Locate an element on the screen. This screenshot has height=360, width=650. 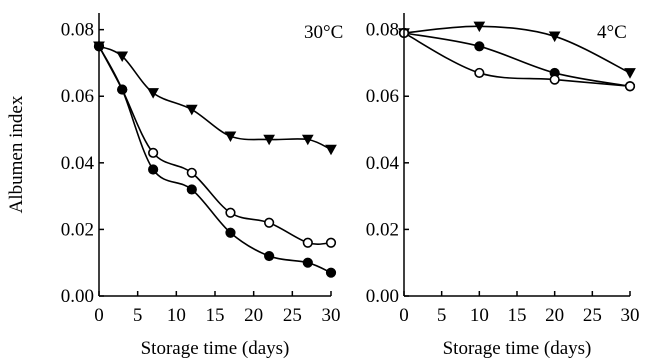
series-line-circle-filled is located at coordinates (517, 60).